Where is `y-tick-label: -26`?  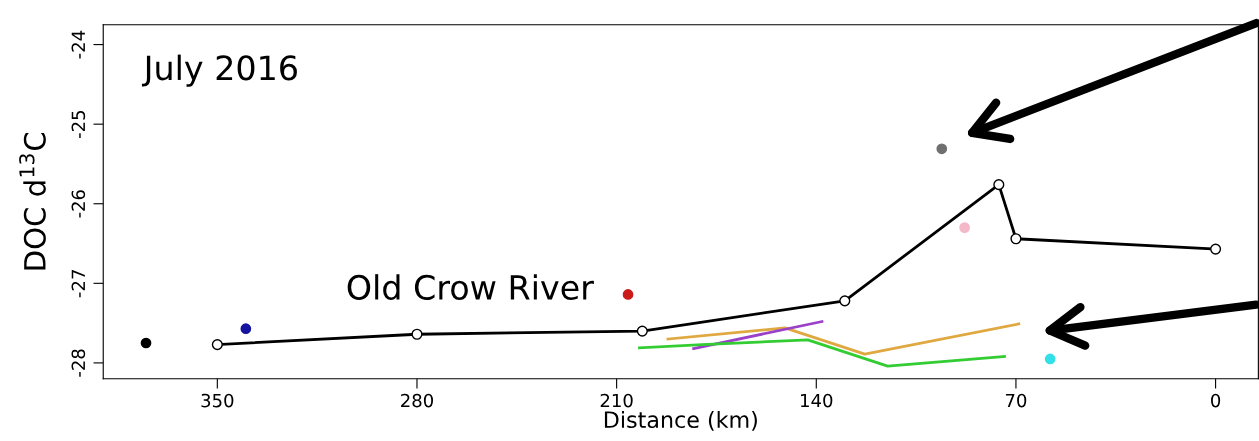
y-tick-label: -26 is located at coordinates (78, 204).